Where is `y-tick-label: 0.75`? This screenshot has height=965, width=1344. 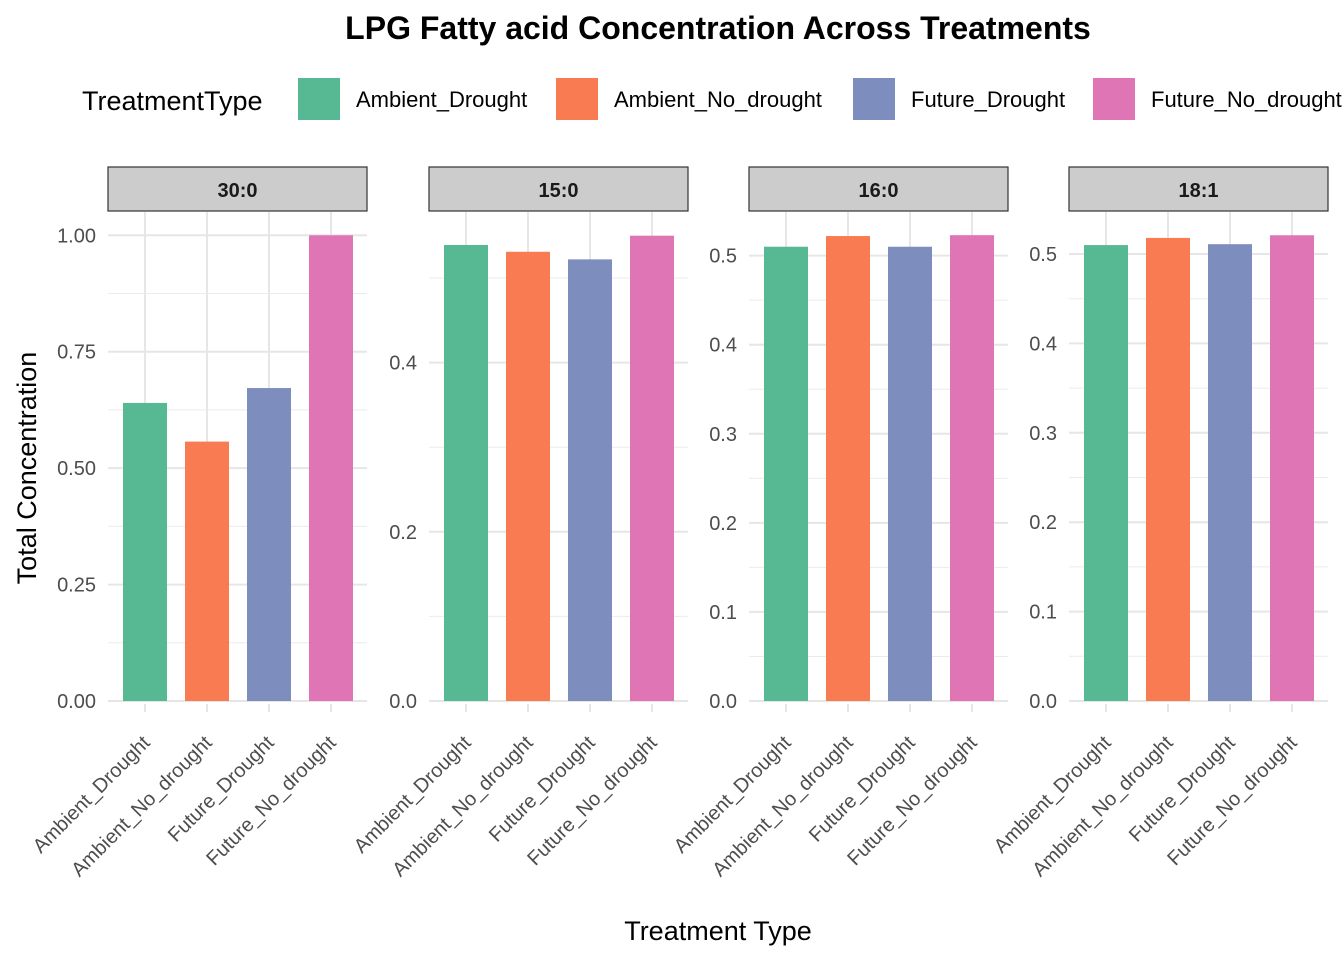
y-tick-label: 0.75 is located at coordinates (76, 353).